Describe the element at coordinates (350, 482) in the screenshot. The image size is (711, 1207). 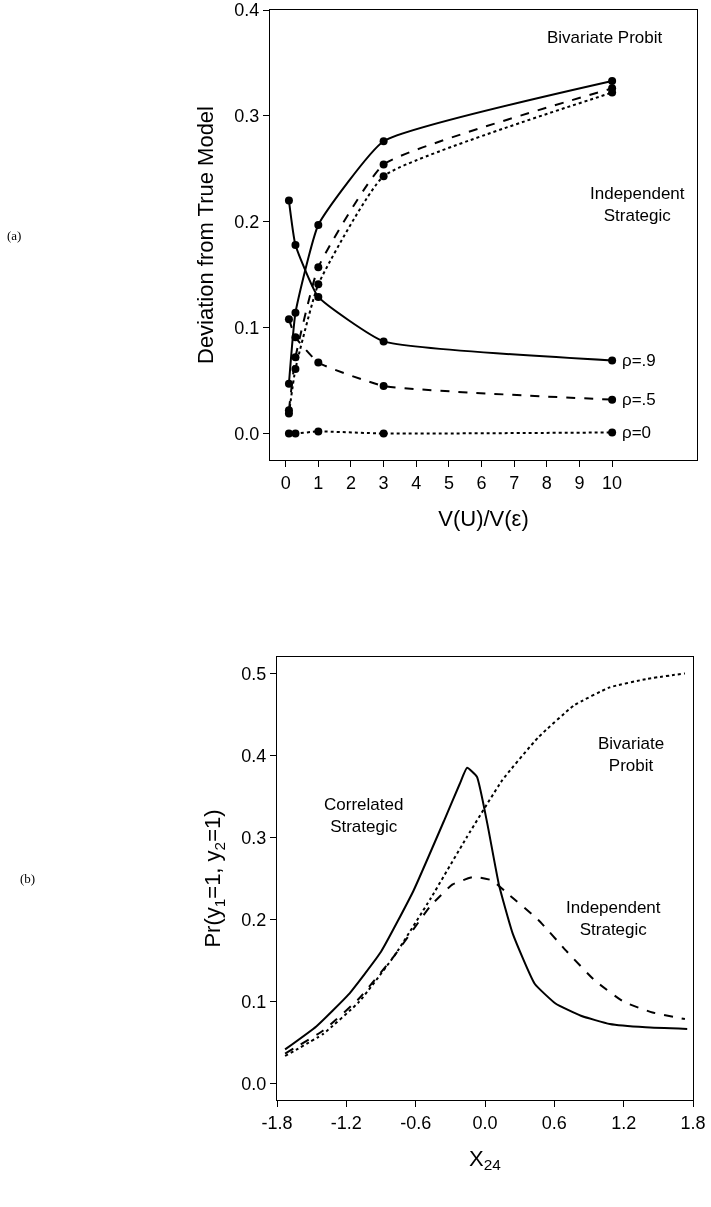
I see `x-tick-label: 2` at that location.